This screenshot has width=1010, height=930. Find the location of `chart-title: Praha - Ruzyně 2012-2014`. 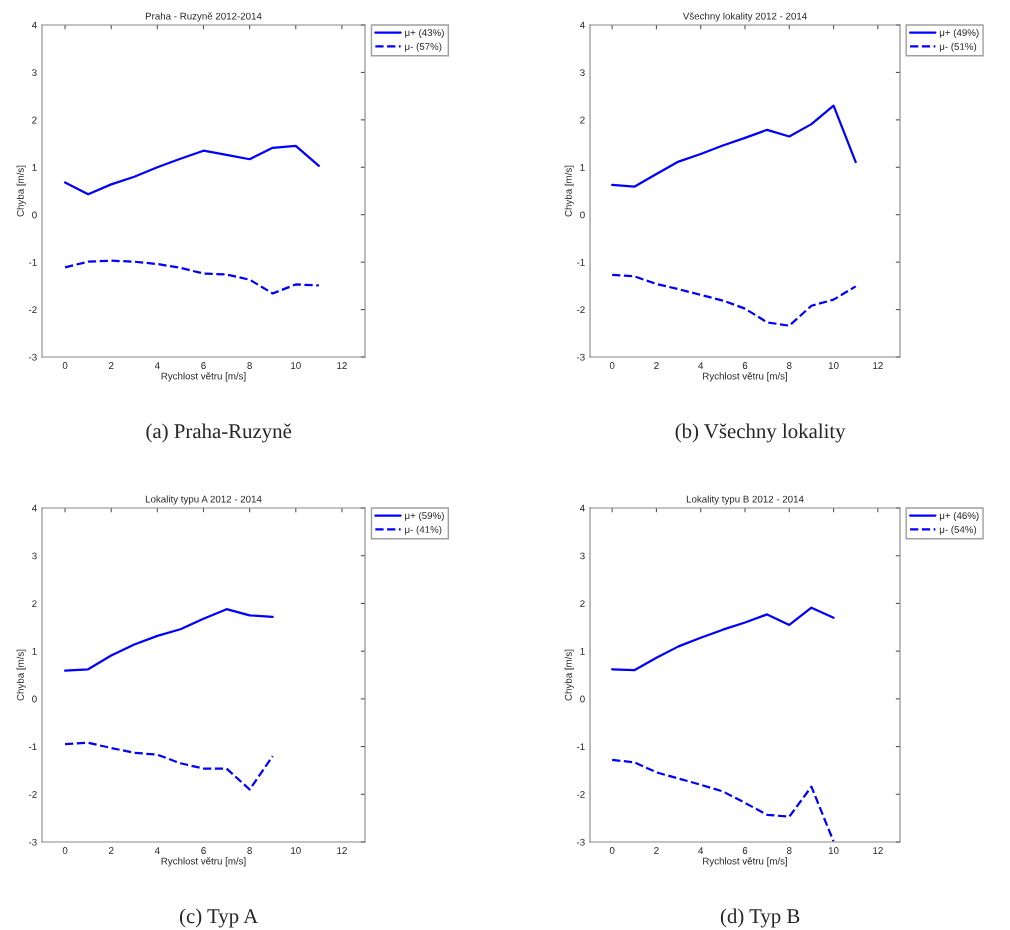

chart-title: Praha - Ruzyně 2012-2014 is located at coordinates (203, 17).